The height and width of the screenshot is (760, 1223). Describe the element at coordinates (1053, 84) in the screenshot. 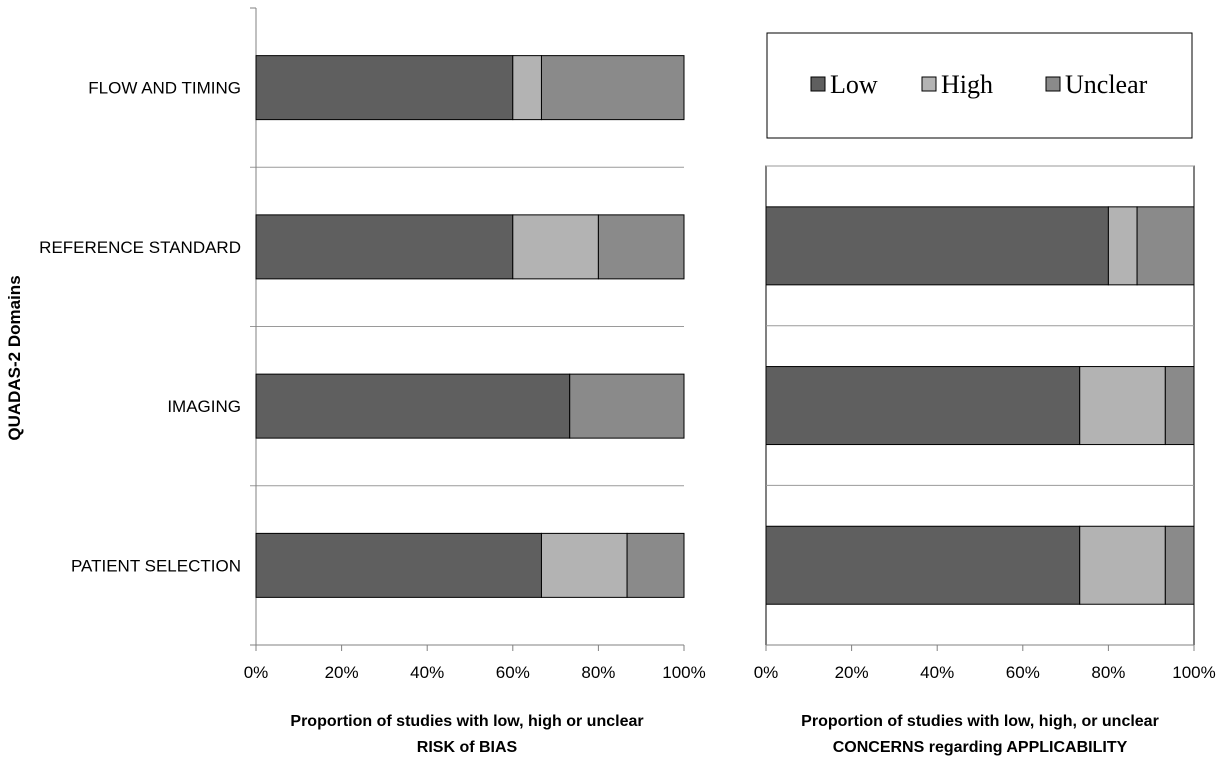

I see `legend-swatch-unclear` at that location.